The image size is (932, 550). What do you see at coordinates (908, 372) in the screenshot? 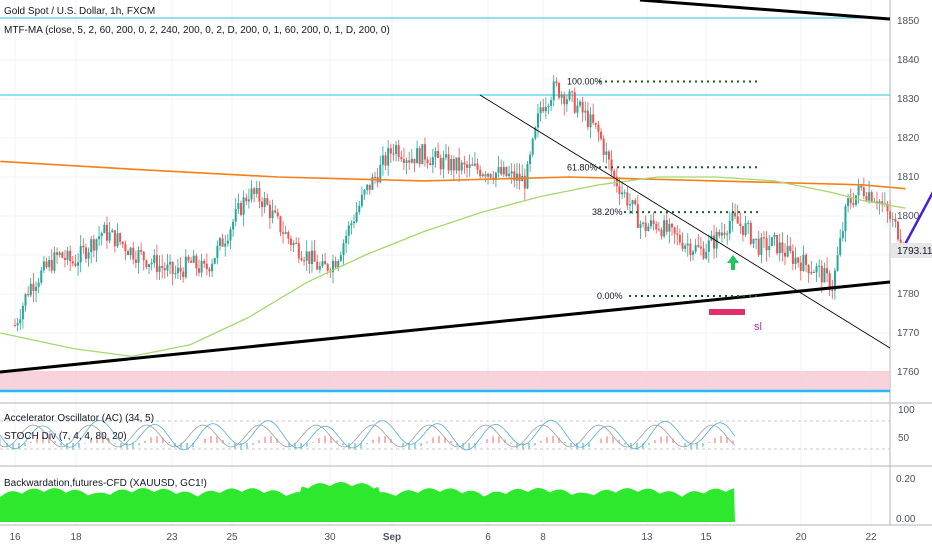
I see `price-tick-0: 1760` at bounding box center [908, 372].